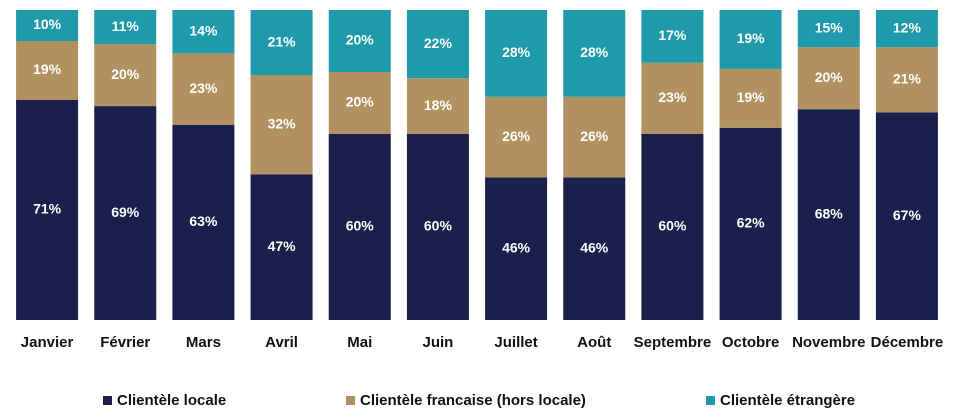 The height and width of the screenshot is (409, 954). I want to click on value-label: 32%, so click(282, 123).